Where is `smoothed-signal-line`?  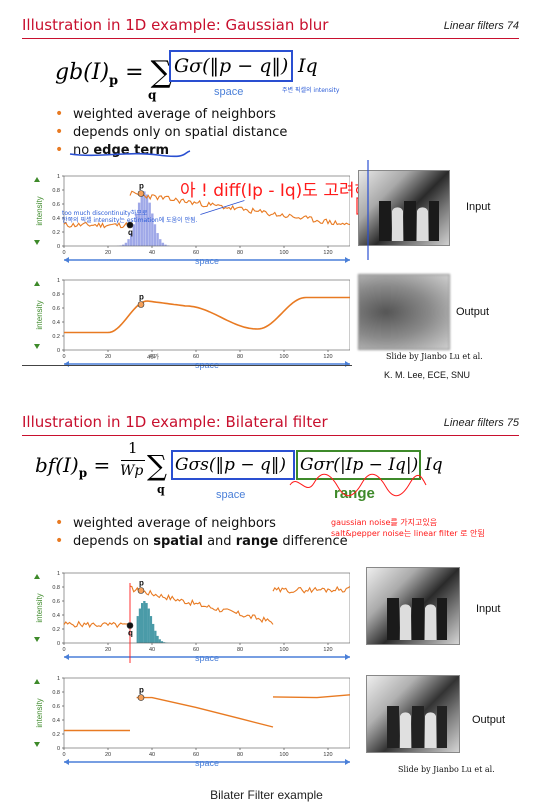
smoothed-signal-line is located at coordinates (207, 315).